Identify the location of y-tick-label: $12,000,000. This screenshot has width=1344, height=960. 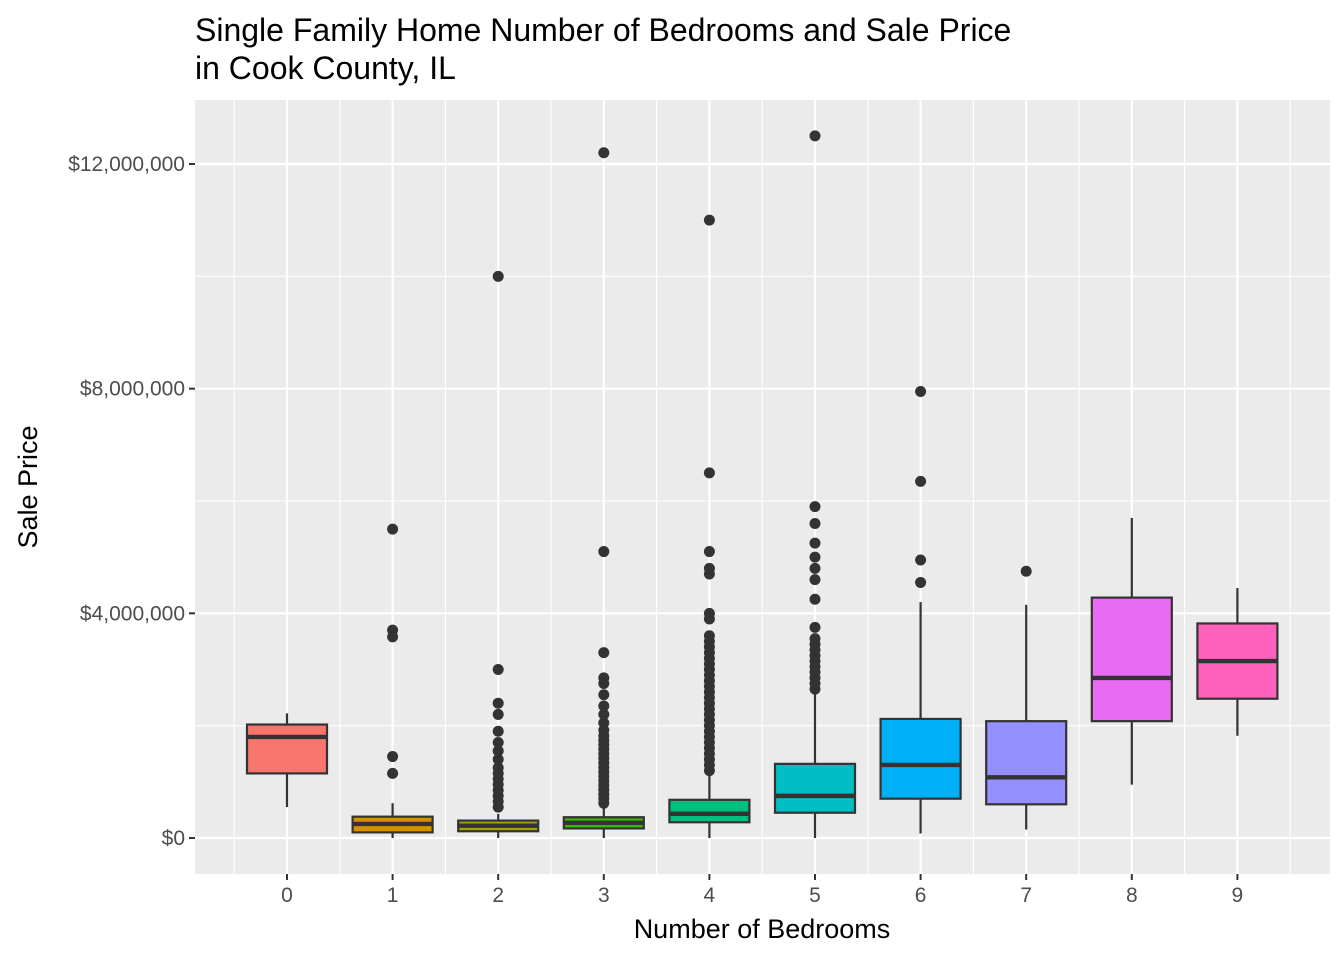
(126, 164).